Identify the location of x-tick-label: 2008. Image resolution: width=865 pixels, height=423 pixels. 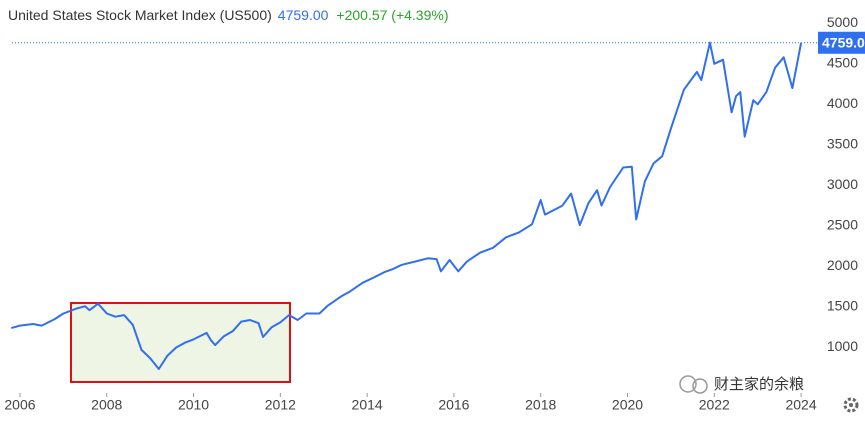
(106, 405).